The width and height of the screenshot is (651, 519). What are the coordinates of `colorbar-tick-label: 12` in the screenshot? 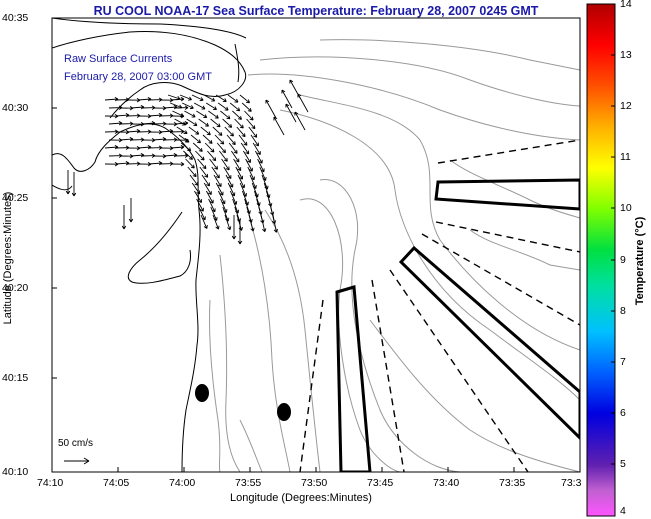 It's located at (626, 106).